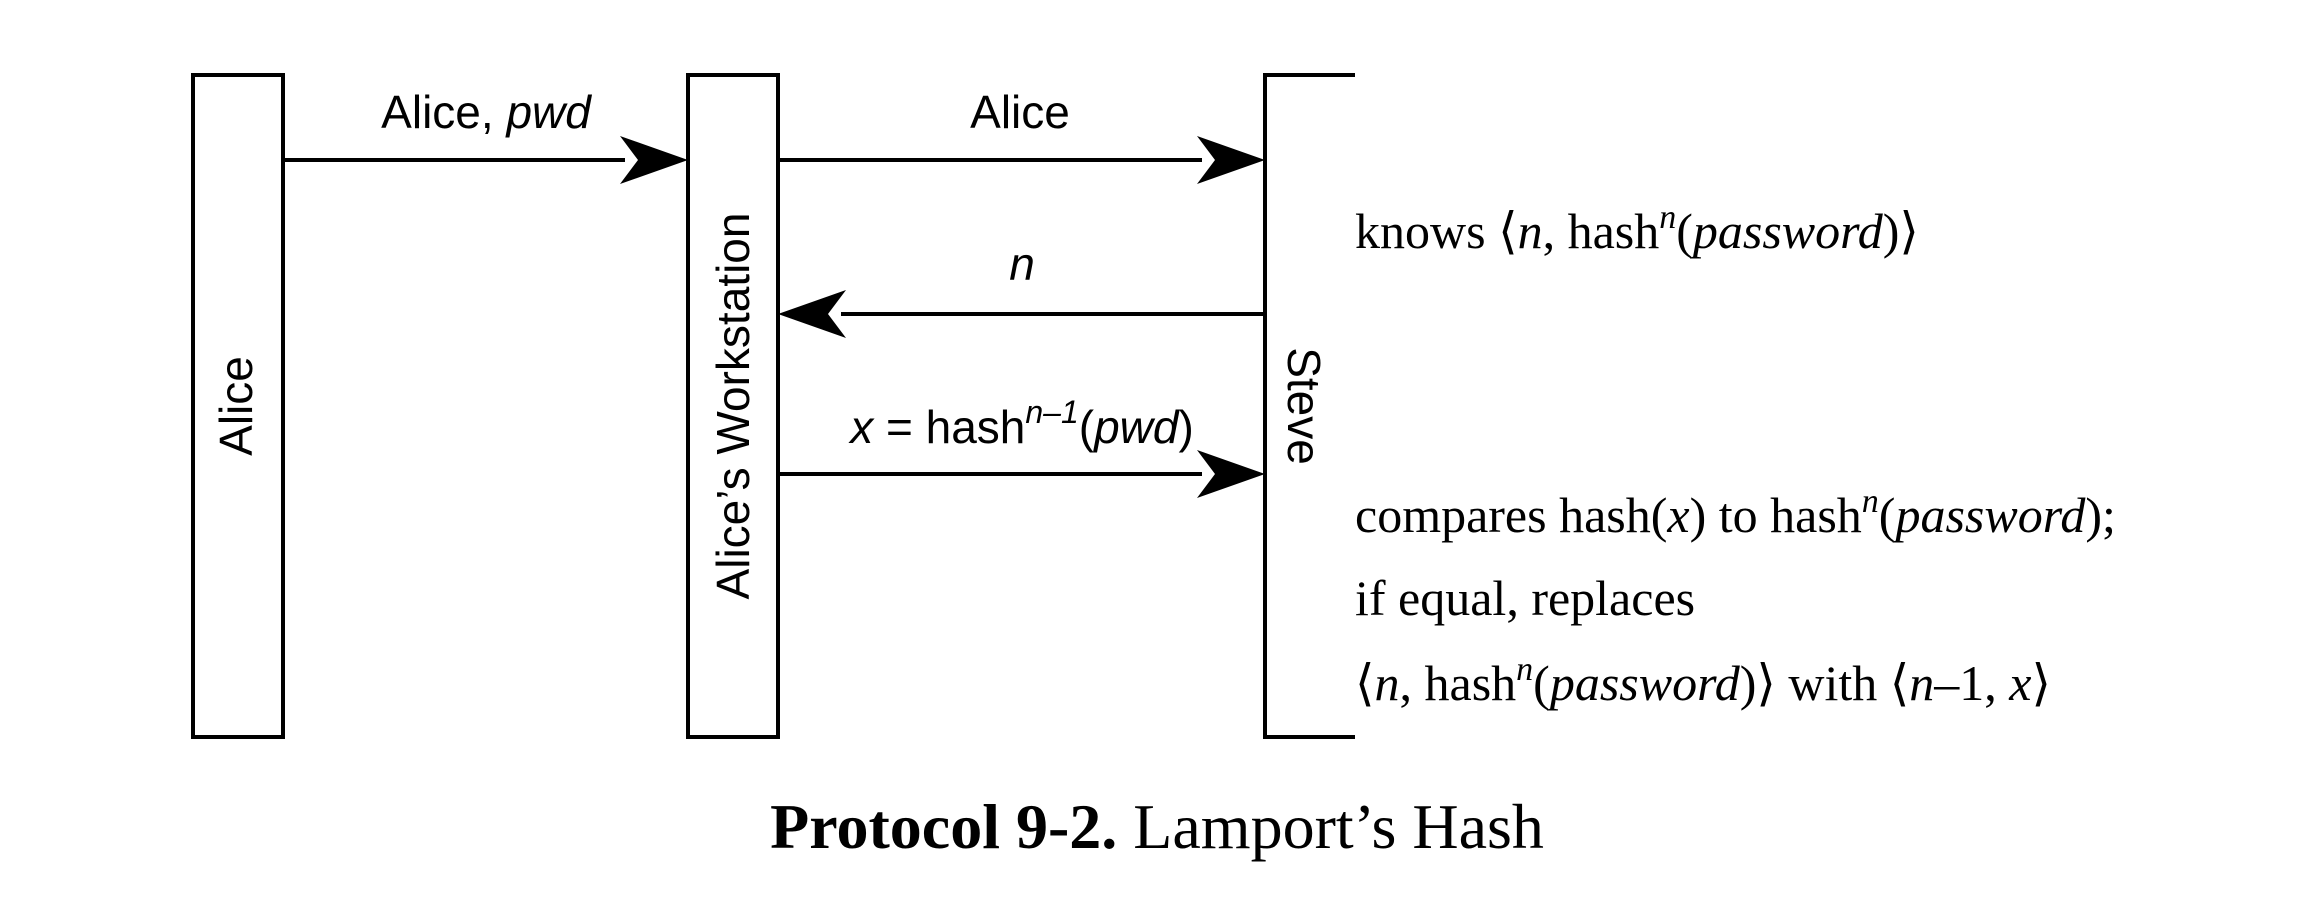  I want to click on steve-compares-note: compares hash(x) to hashn(password);, so click(1735, 513).